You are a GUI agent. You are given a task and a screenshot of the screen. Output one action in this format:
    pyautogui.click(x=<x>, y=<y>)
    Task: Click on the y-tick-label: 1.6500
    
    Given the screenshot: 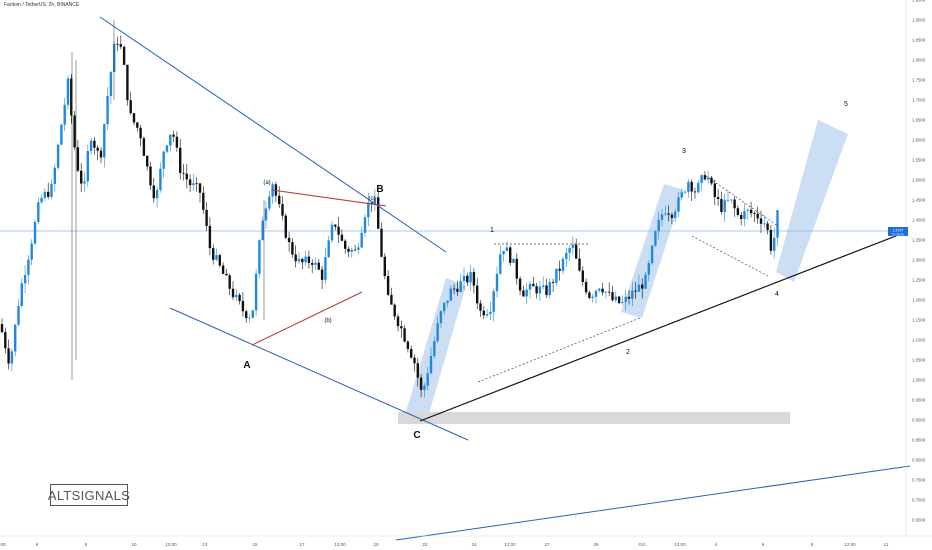 What is the action you would take?
    pyautogui.click(x=919, y=120)
    